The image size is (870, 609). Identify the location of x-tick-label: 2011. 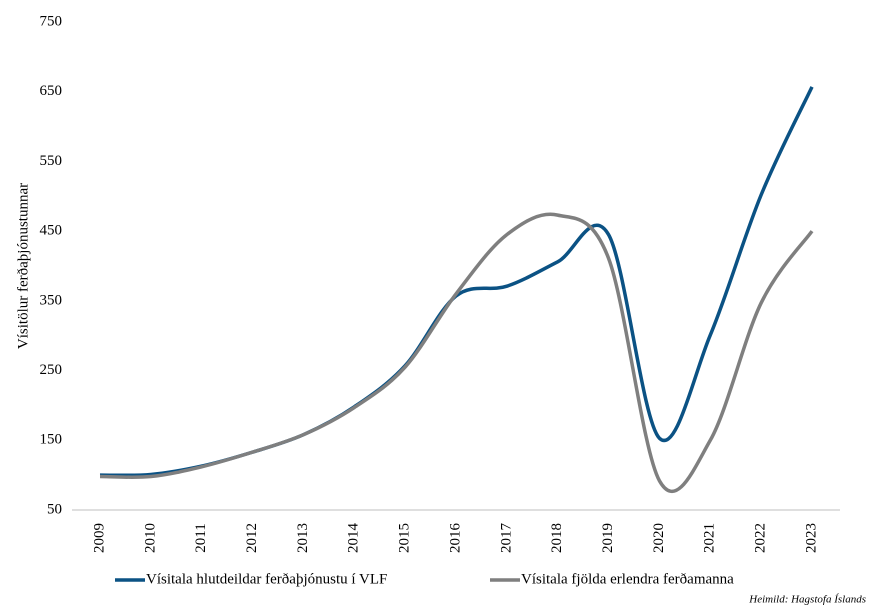
(201, 537).